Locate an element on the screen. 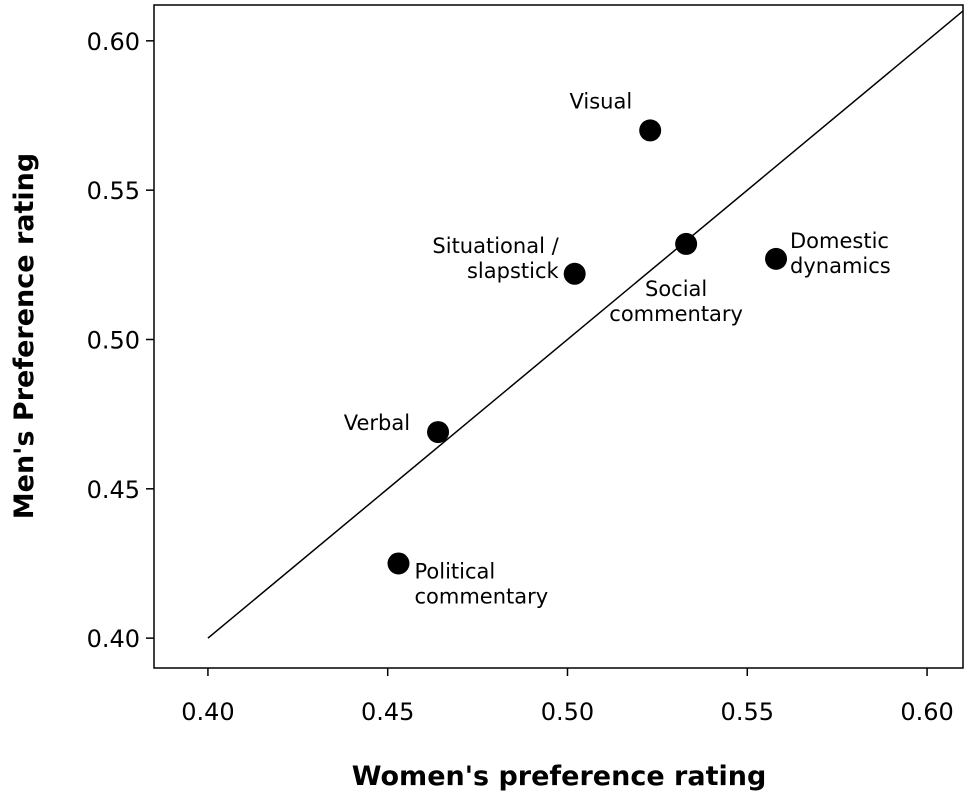 Image resolution: width=969 pixels, height=797 pixels. x-tick-label: 0.45 is located at coordinates (387, 712).